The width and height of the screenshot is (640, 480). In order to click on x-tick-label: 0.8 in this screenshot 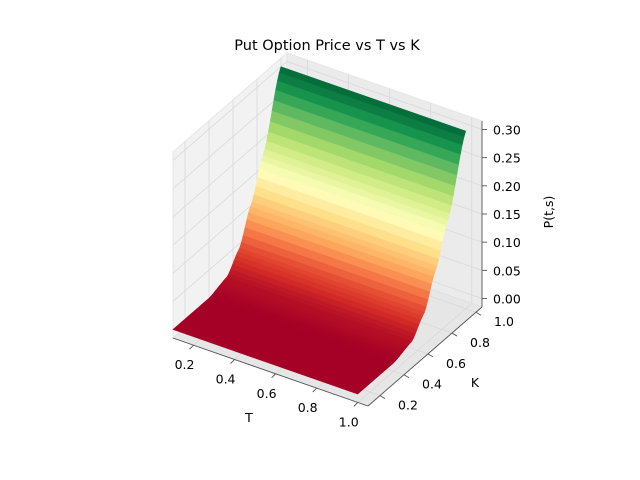, I will do `click(308, 407)`.